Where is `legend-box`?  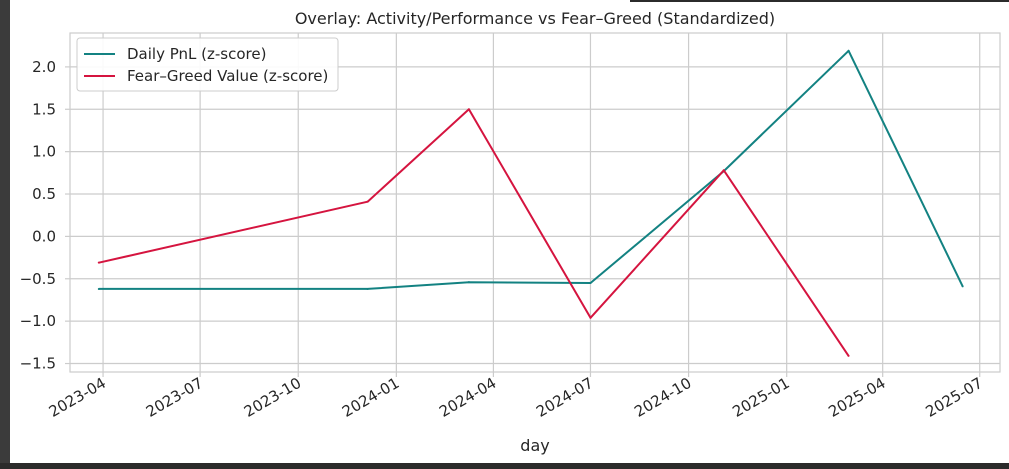 legend-box is located at coordinates (207, 64).